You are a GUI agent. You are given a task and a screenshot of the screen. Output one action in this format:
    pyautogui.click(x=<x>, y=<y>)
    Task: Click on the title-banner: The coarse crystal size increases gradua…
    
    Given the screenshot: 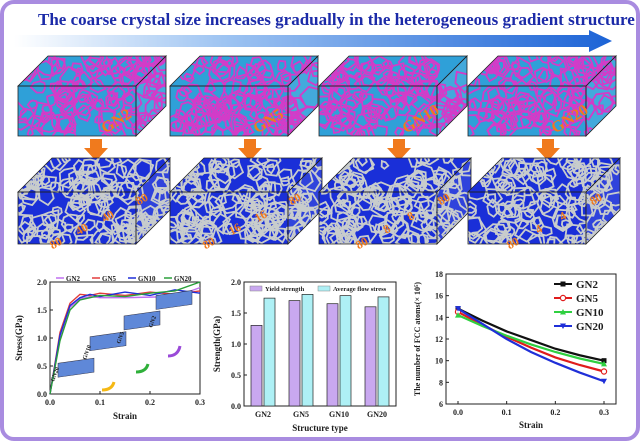 What is the action you would take?
    pyautogui.click(x=320, y=28)
    